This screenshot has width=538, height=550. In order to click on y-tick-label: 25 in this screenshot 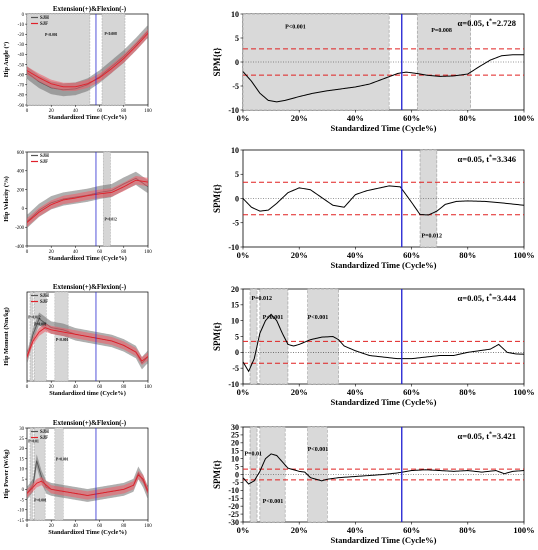, I will do `click(21, 439)`.